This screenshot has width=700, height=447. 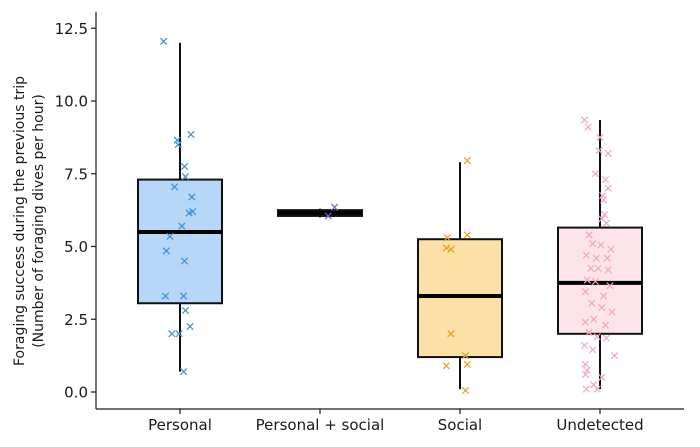 I want to click on y-axis-ticks: 0.0 2.5 5.0 7.5 10.0 12.5, so click(x=75, y=211).